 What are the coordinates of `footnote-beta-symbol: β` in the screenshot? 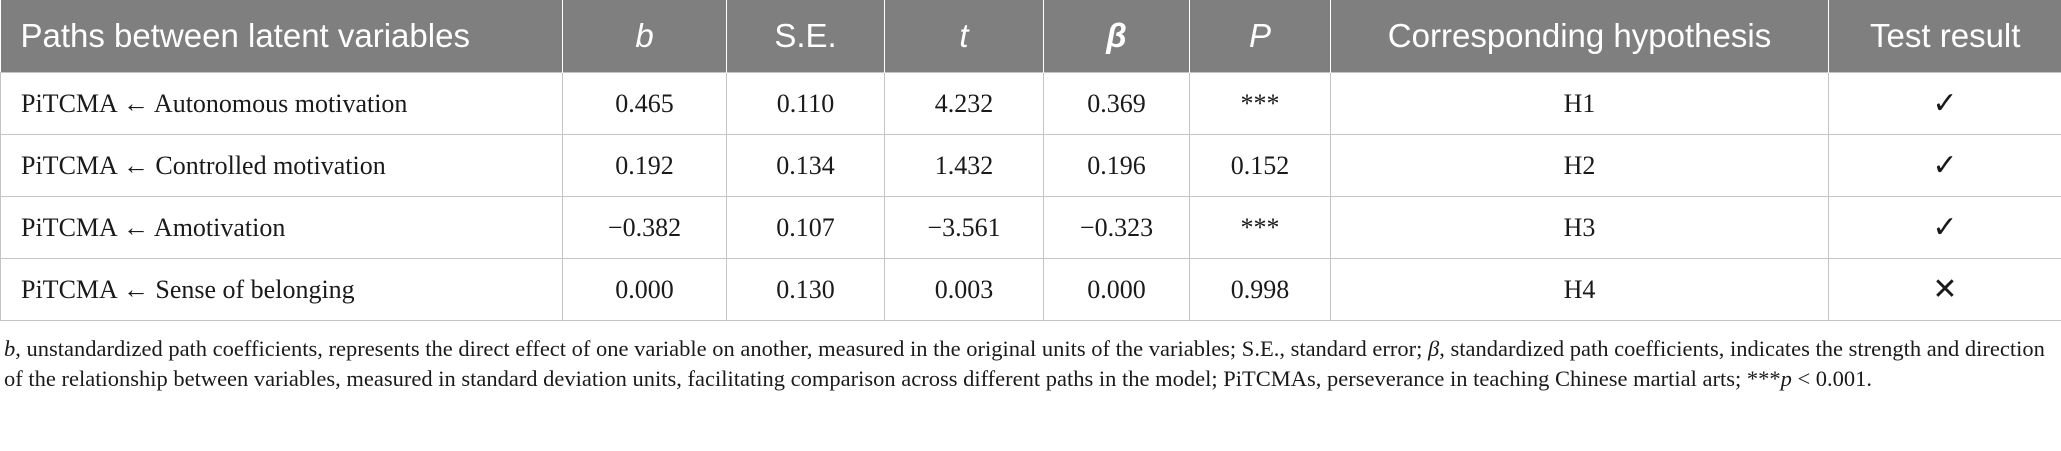 It's located at (1434, 348).